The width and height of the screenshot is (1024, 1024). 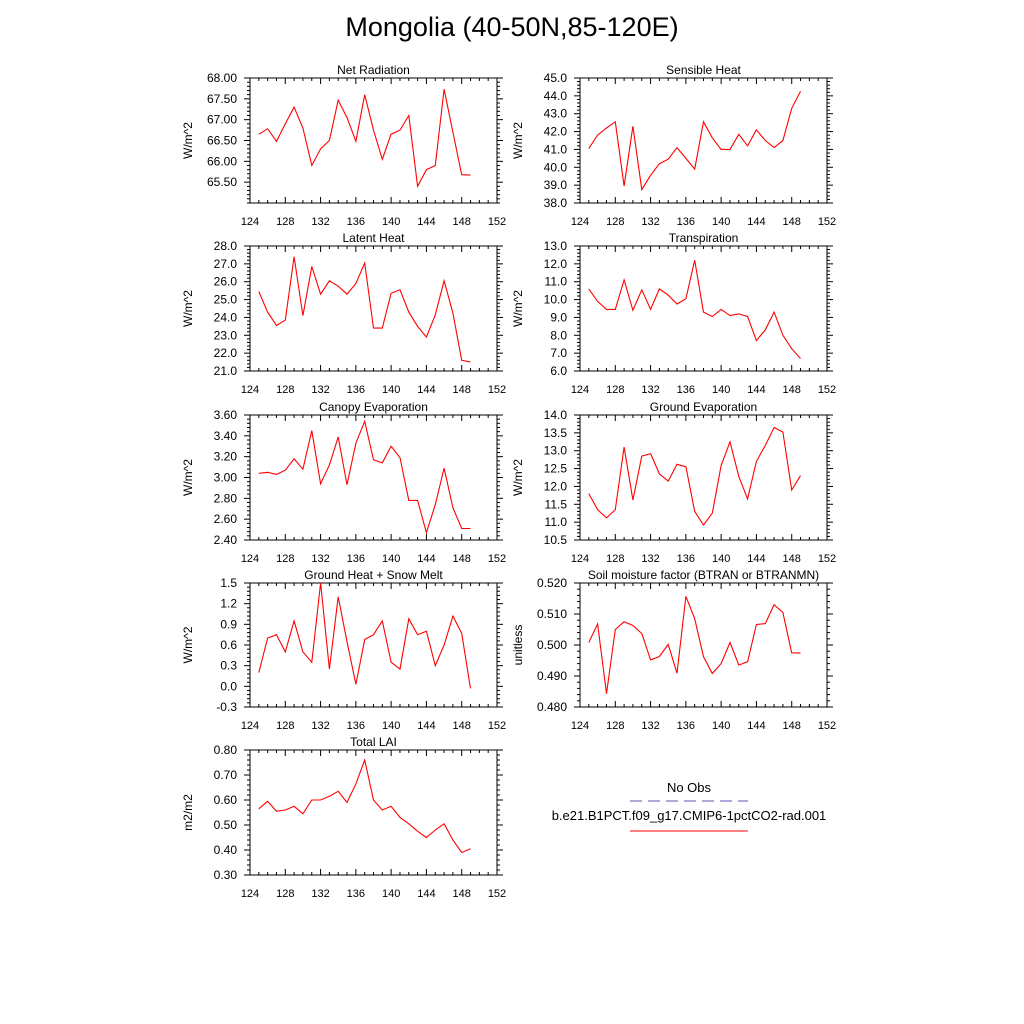 I want to click on y-tick-label: 68.00, so click(x=222, y=78).